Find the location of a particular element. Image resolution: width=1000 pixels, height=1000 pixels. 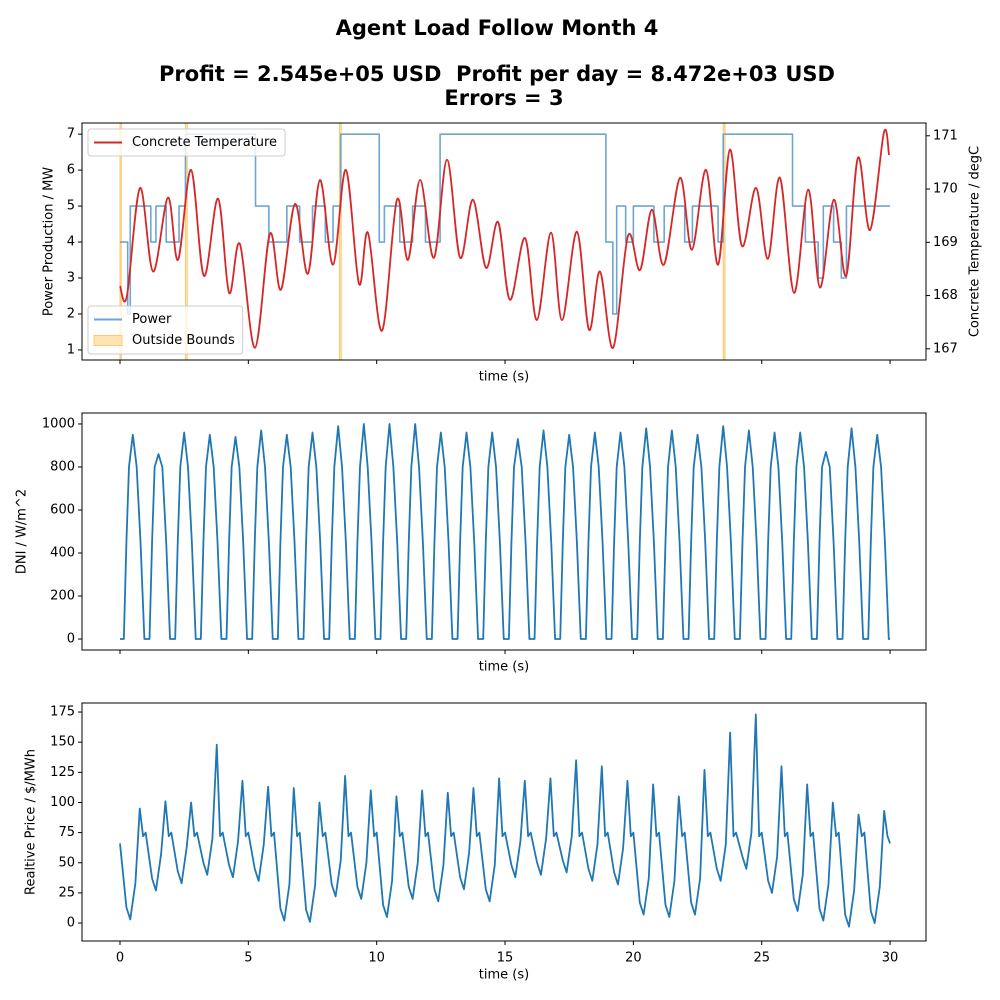

y-tick-label: 1 is located at coordinates (71, 349).